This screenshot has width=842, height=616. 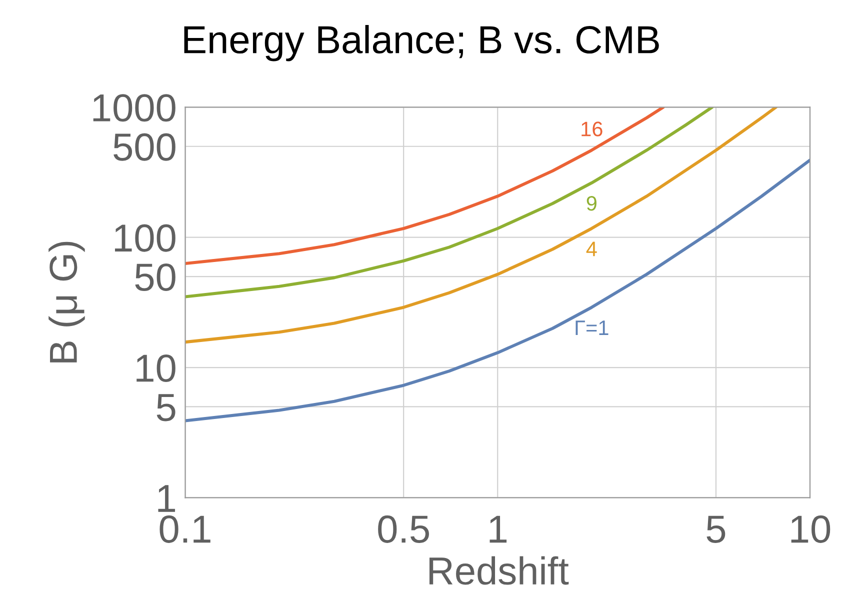 What do you see at coordinates (498, 529) in the screenshot?
I see `x-tick-label: 1` at bounding box center [498, 529].